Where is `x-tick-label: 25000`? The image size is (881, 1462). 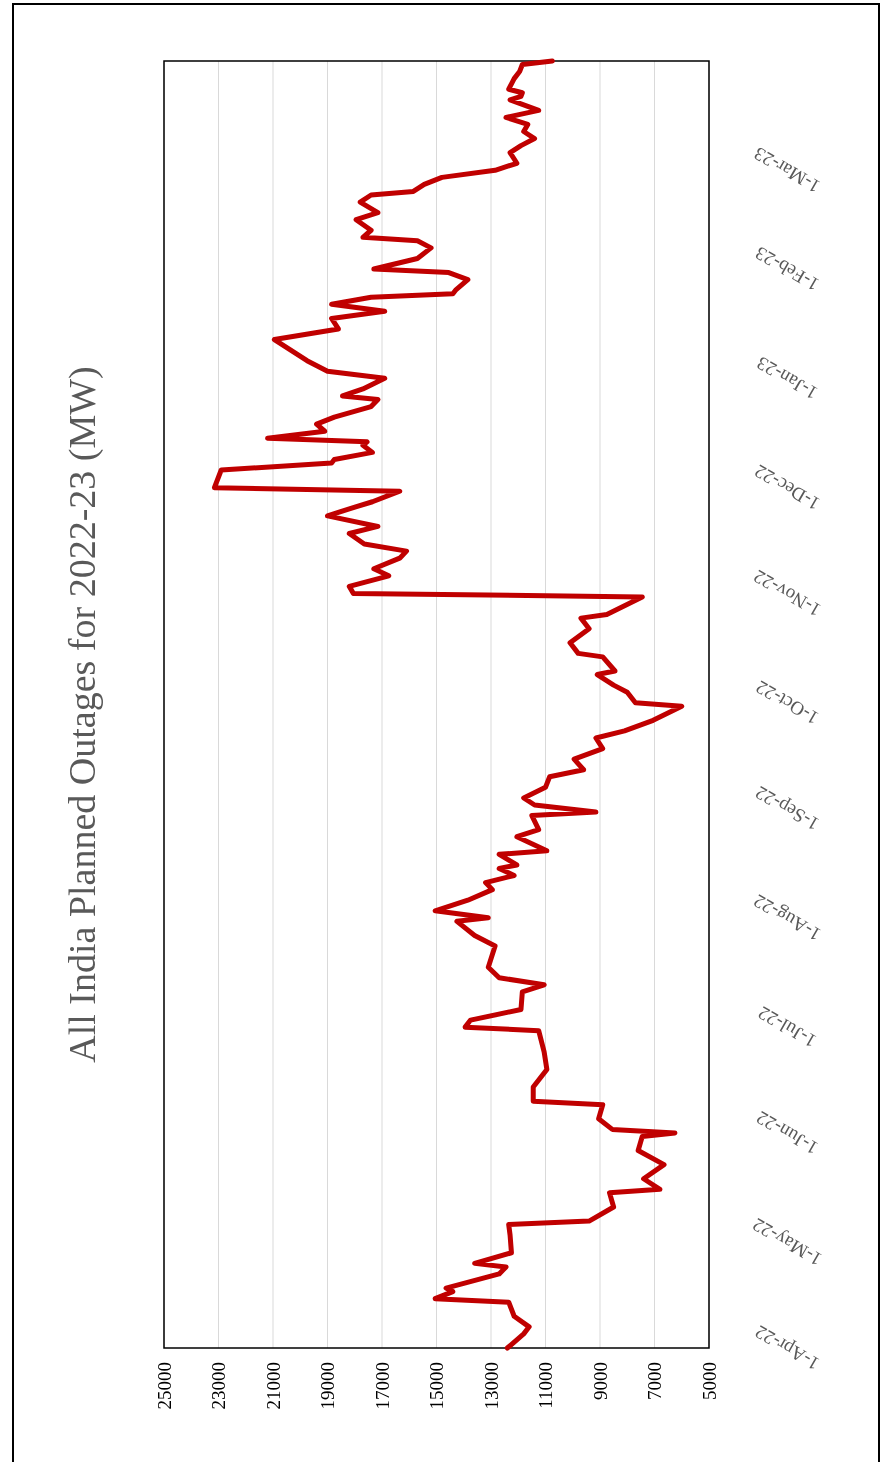 x-tick-label: 25000 is located at coordinates (164, 1386).